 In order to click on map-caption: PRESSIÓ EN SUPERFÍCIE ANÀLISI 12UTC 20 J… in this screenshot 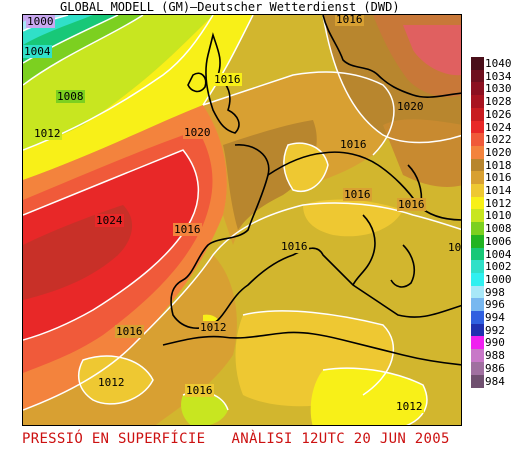, I will do `click(236, 439)`.